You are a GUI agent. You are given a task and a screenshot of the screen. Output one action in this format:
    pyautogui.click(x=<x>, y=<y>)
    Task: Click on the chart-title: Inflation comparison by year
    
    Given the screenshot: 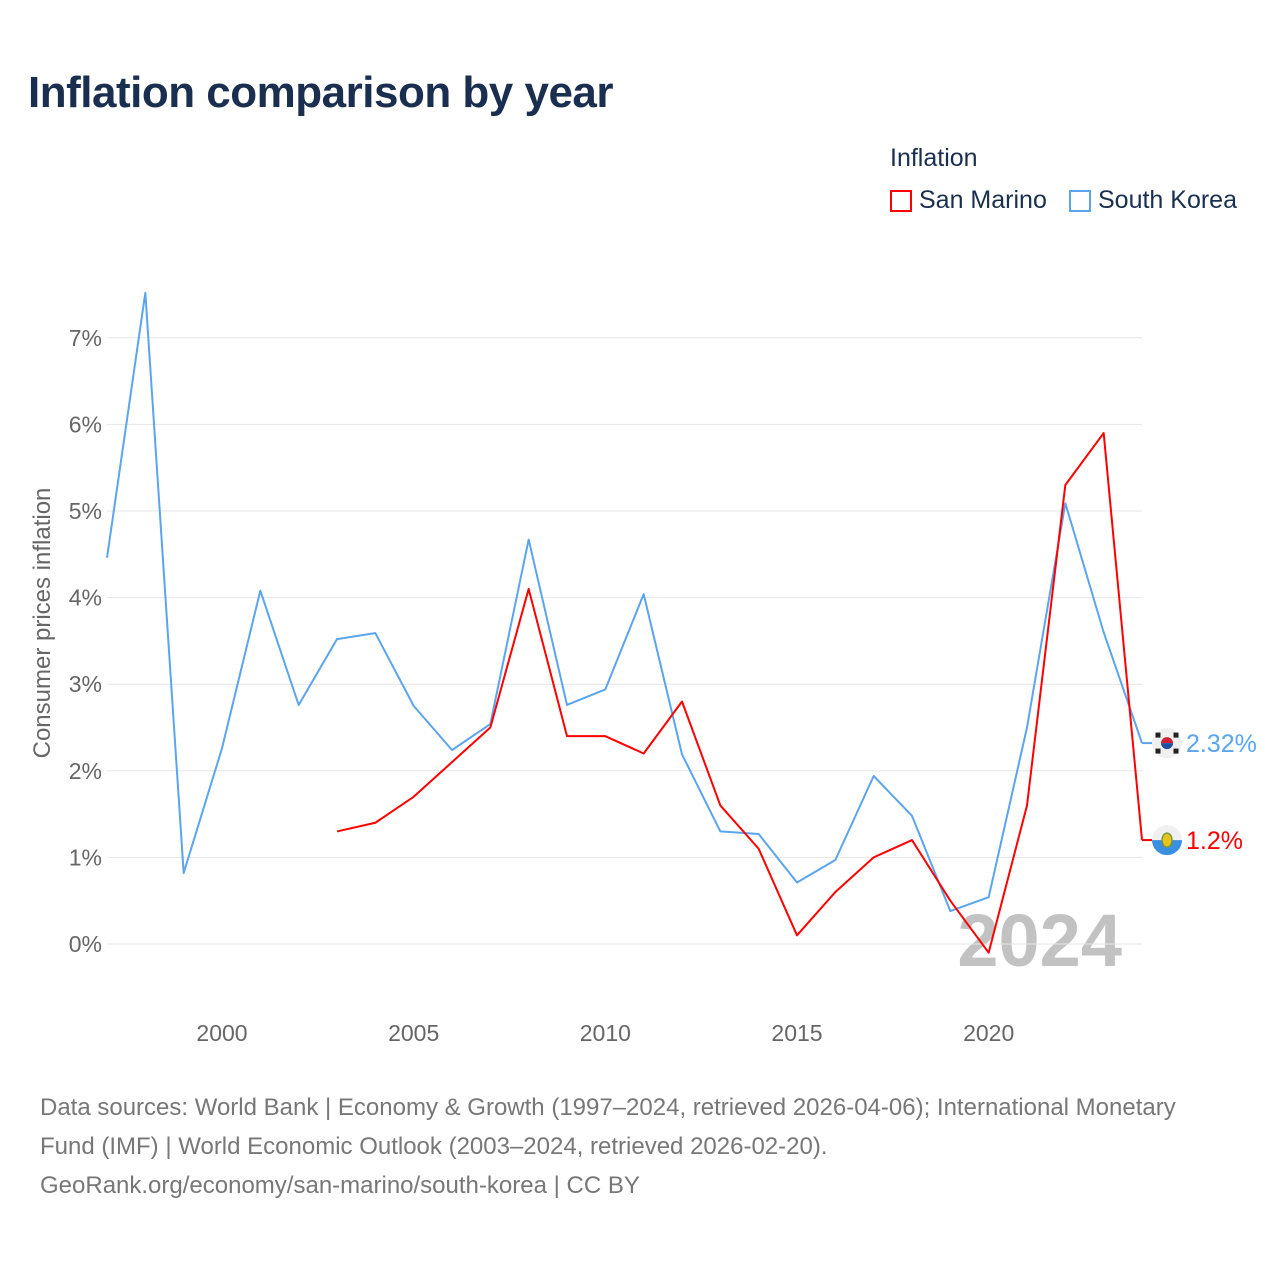 What is the action you would take?
    pyautogui.click(x=321, y=92)
    